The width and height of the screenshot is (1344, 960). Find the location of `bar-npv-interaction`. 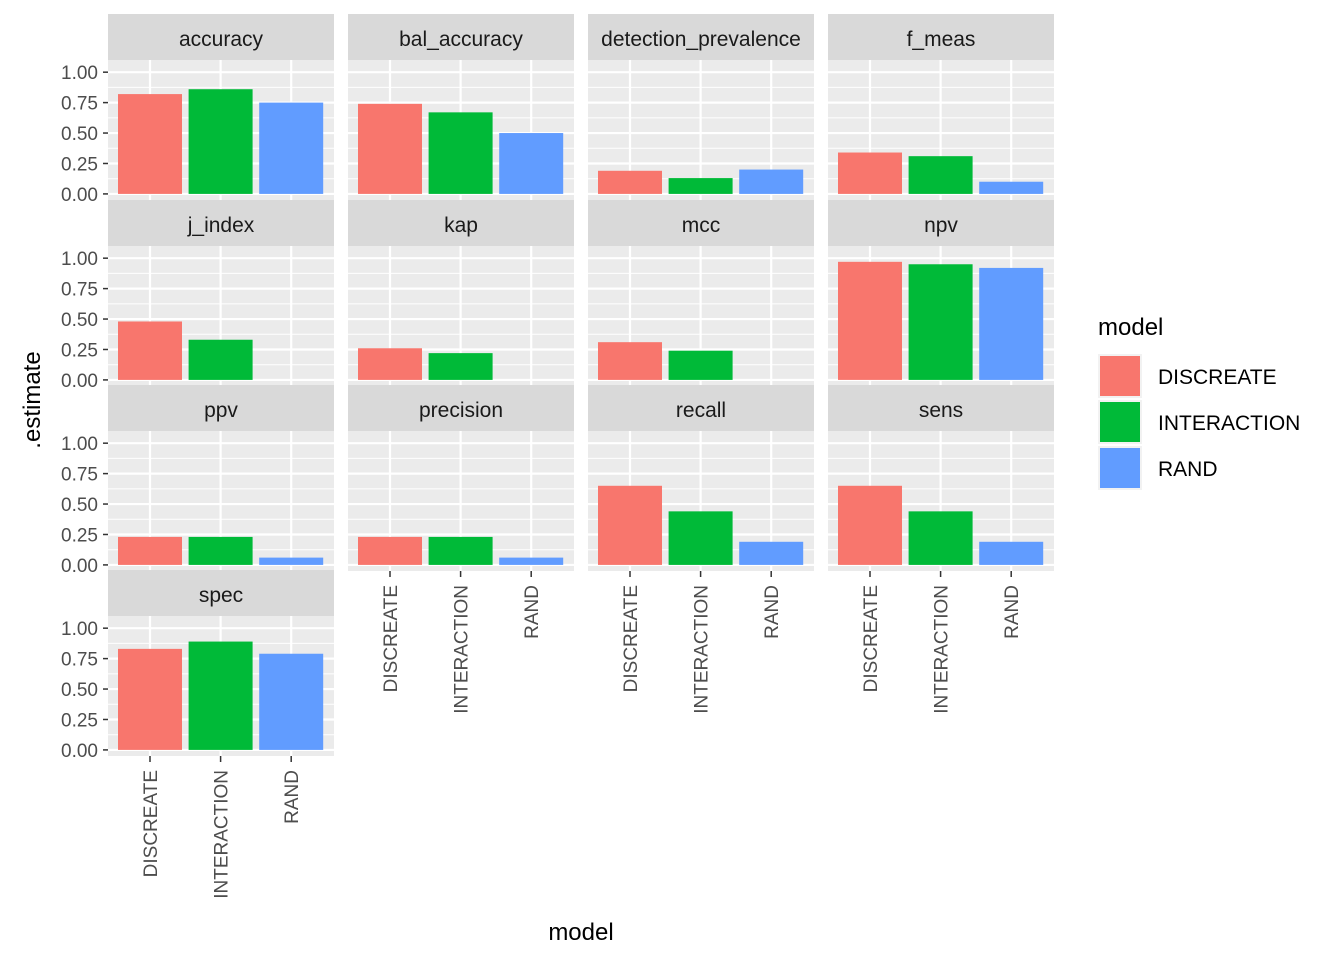

bar-npv-interaction is located at coordinates (940, 322).